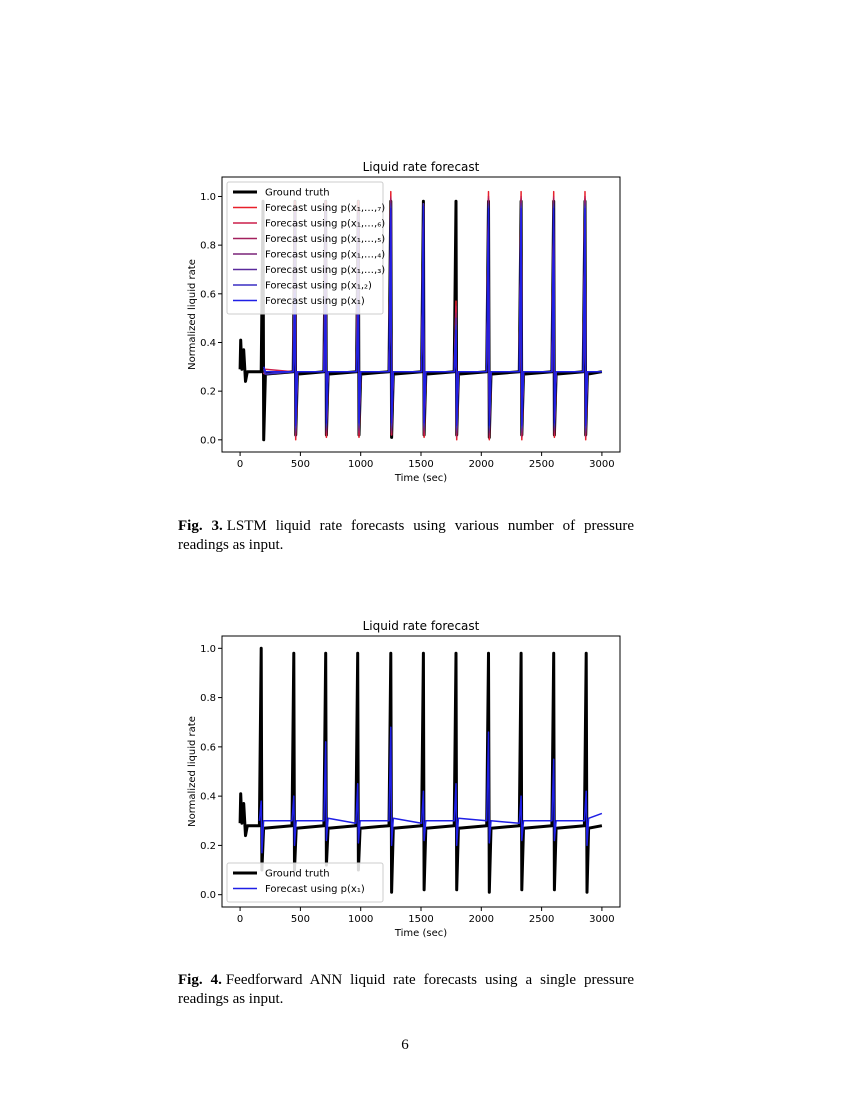  Describe the element at coordinates (325, 239) in the screenshot. I see `legend-label: Forecast using p(x₁,…,₅)` at that location.